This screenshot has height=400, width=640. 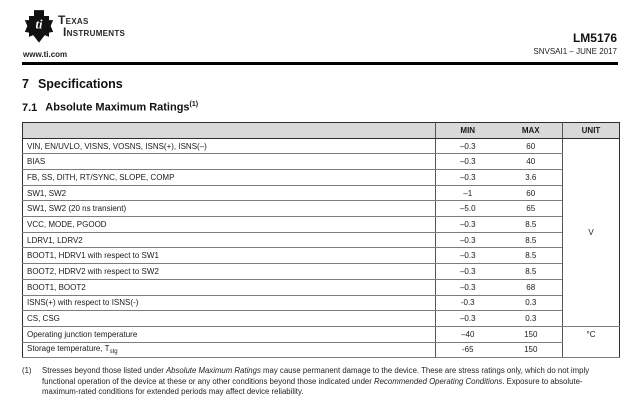 I want to click on header-rule, so click(x=320, y=63).